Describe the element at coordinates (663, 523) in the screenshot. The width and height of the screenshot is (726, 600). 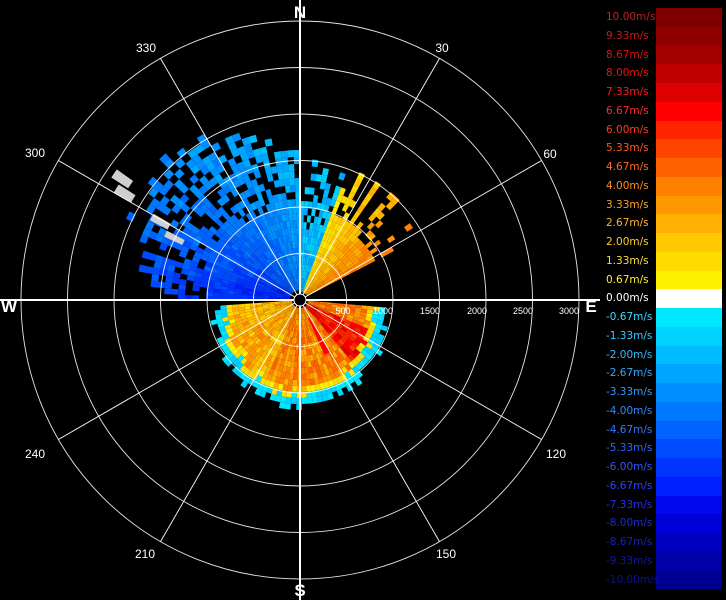
I see `legend-entry: -8.00m/s` at that location.